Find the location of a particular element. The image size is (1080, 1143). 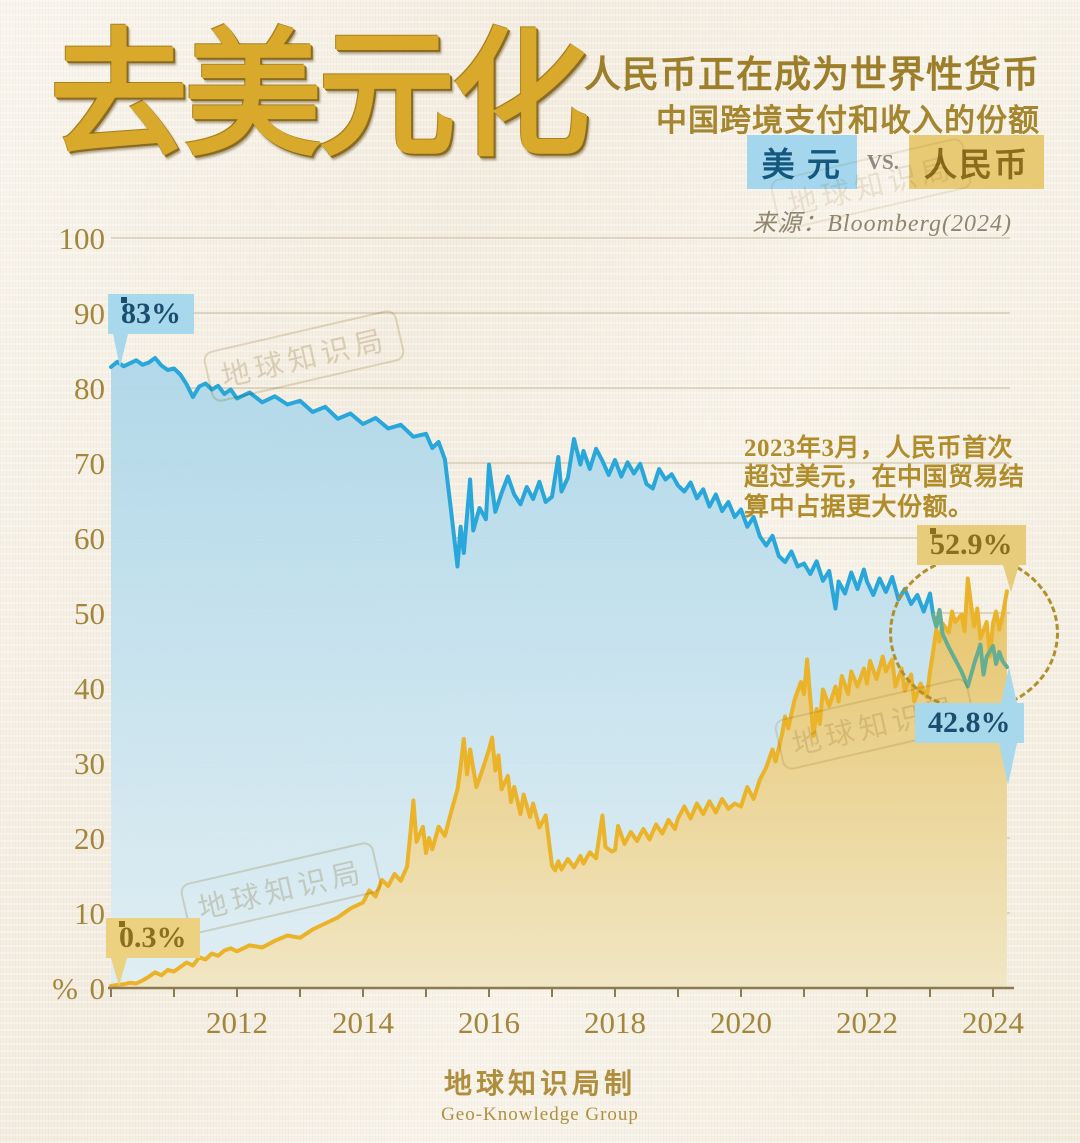

annotation-line: 2023年3月，人民币首次 is located at coordinates (879, 448).